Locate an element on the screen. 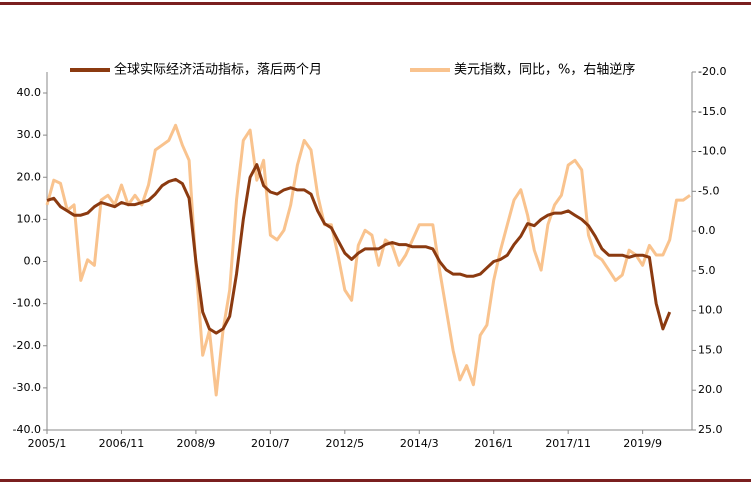  x-tick-label: 2008/9 is located at coordinates (196, 443).